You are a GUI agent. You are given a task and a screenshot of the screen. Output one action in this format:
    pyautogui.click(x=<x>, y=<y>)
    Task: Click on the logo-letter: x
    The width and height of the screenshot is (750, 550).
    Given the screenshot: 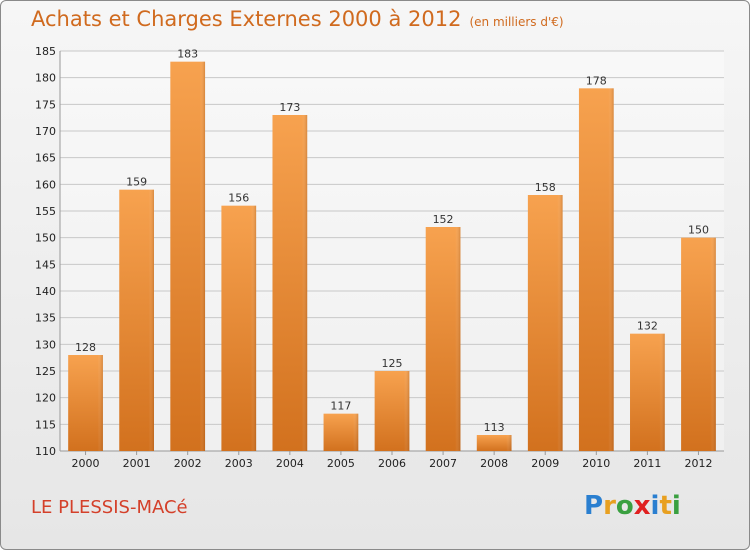 What is the action you would take?
    pyautogui.click(x=642, y=506)
    